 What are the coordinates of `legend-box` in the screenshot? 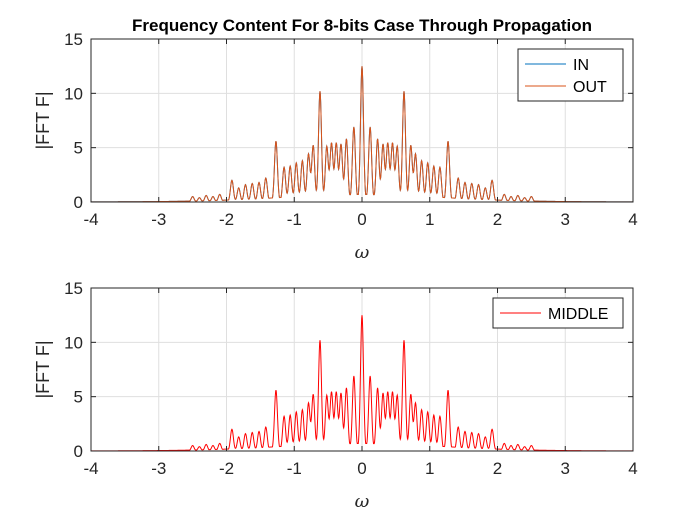 It's located at (570, 75).